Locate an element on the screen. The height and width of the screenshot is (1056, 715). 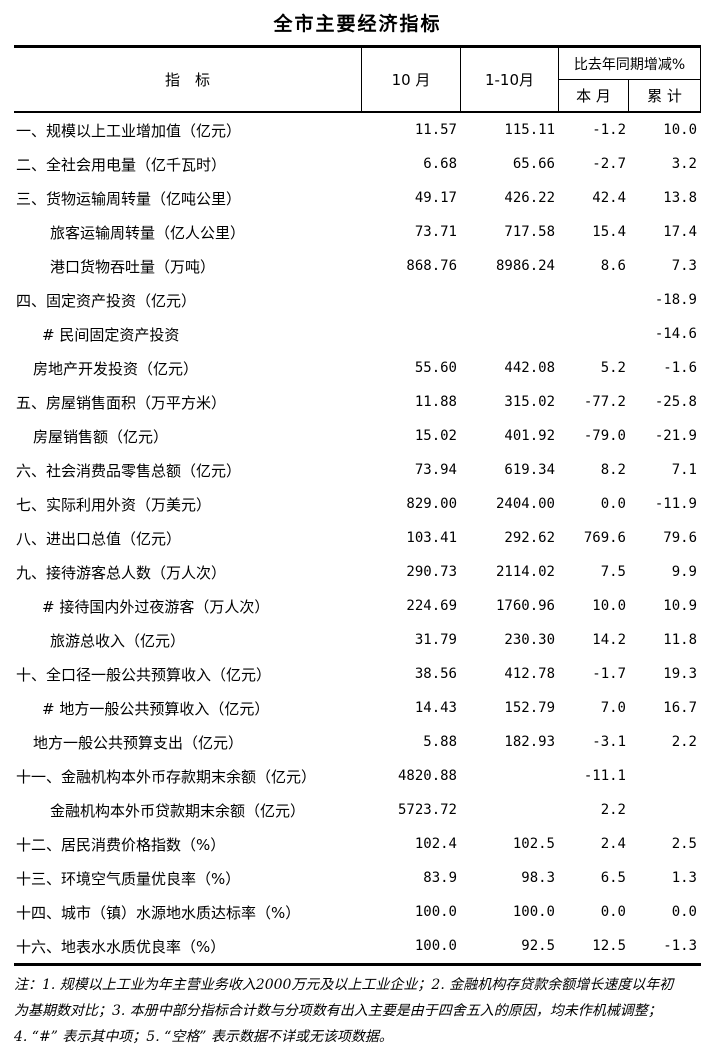
value-yoy-cumulative: 9.9 is located at coordinates (684, 572).